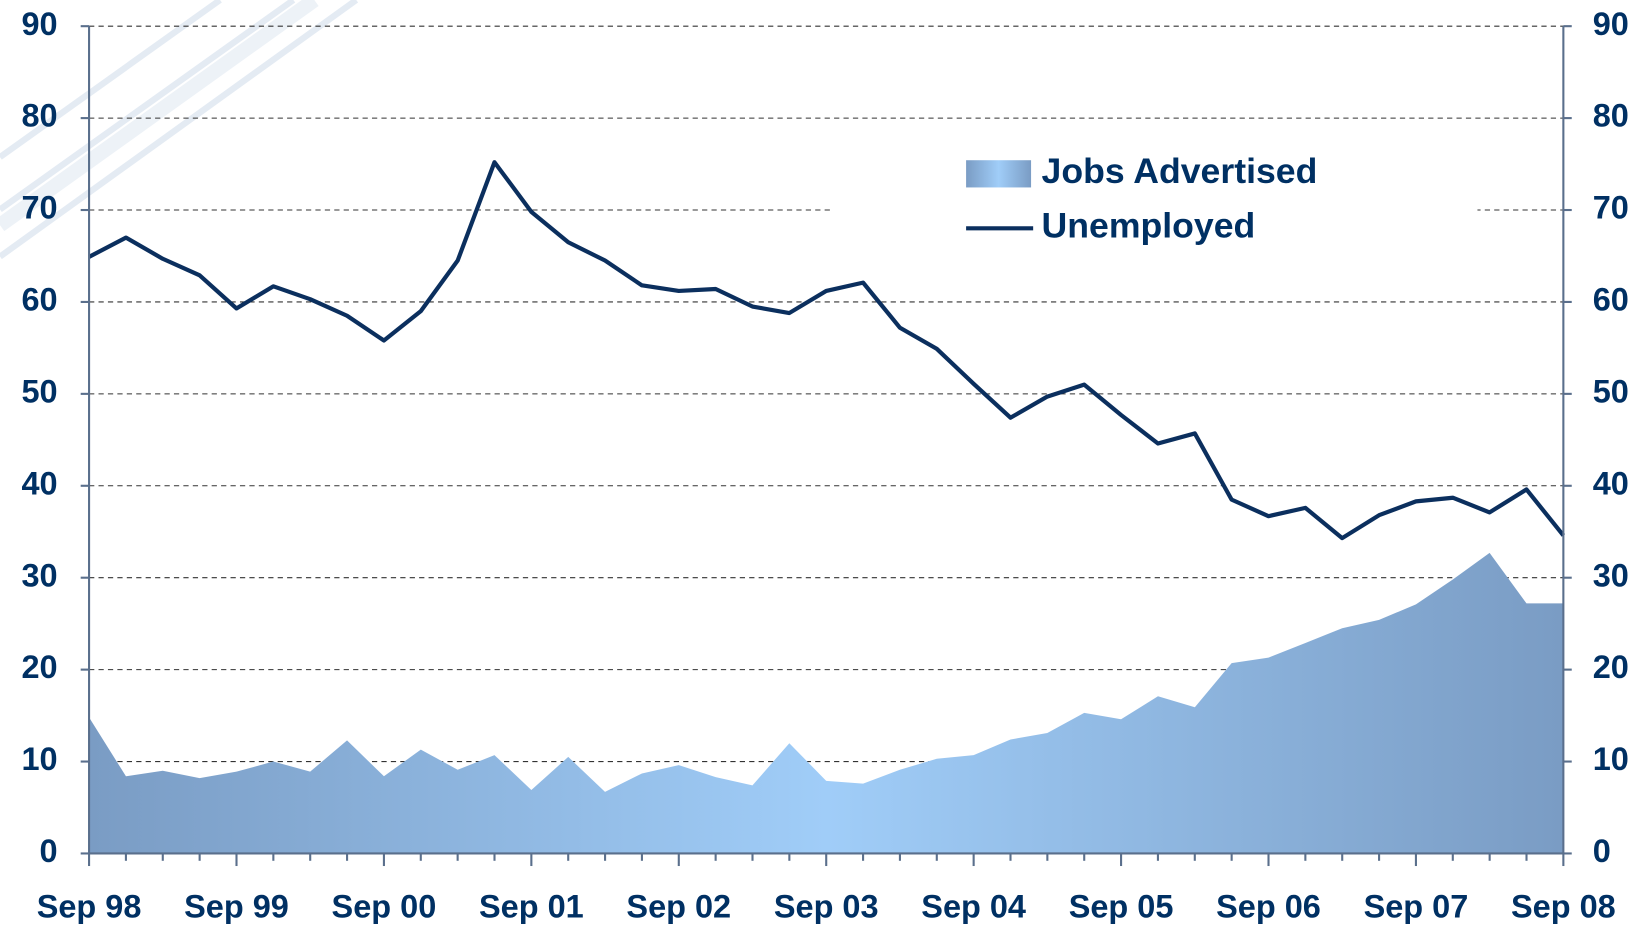 The image size is (1643, 932). What do you see at coordinates (384, 907) in the screenshot?
I see `x-tick-label: Sep 00` at bounding box center [384, 907].